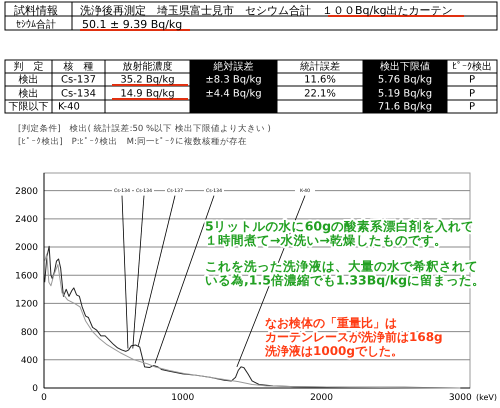  What do you see at coordinates (486, 397) in the screenshot?
I see `x-axis-title: (keV)` at bounding box center [486, 397].